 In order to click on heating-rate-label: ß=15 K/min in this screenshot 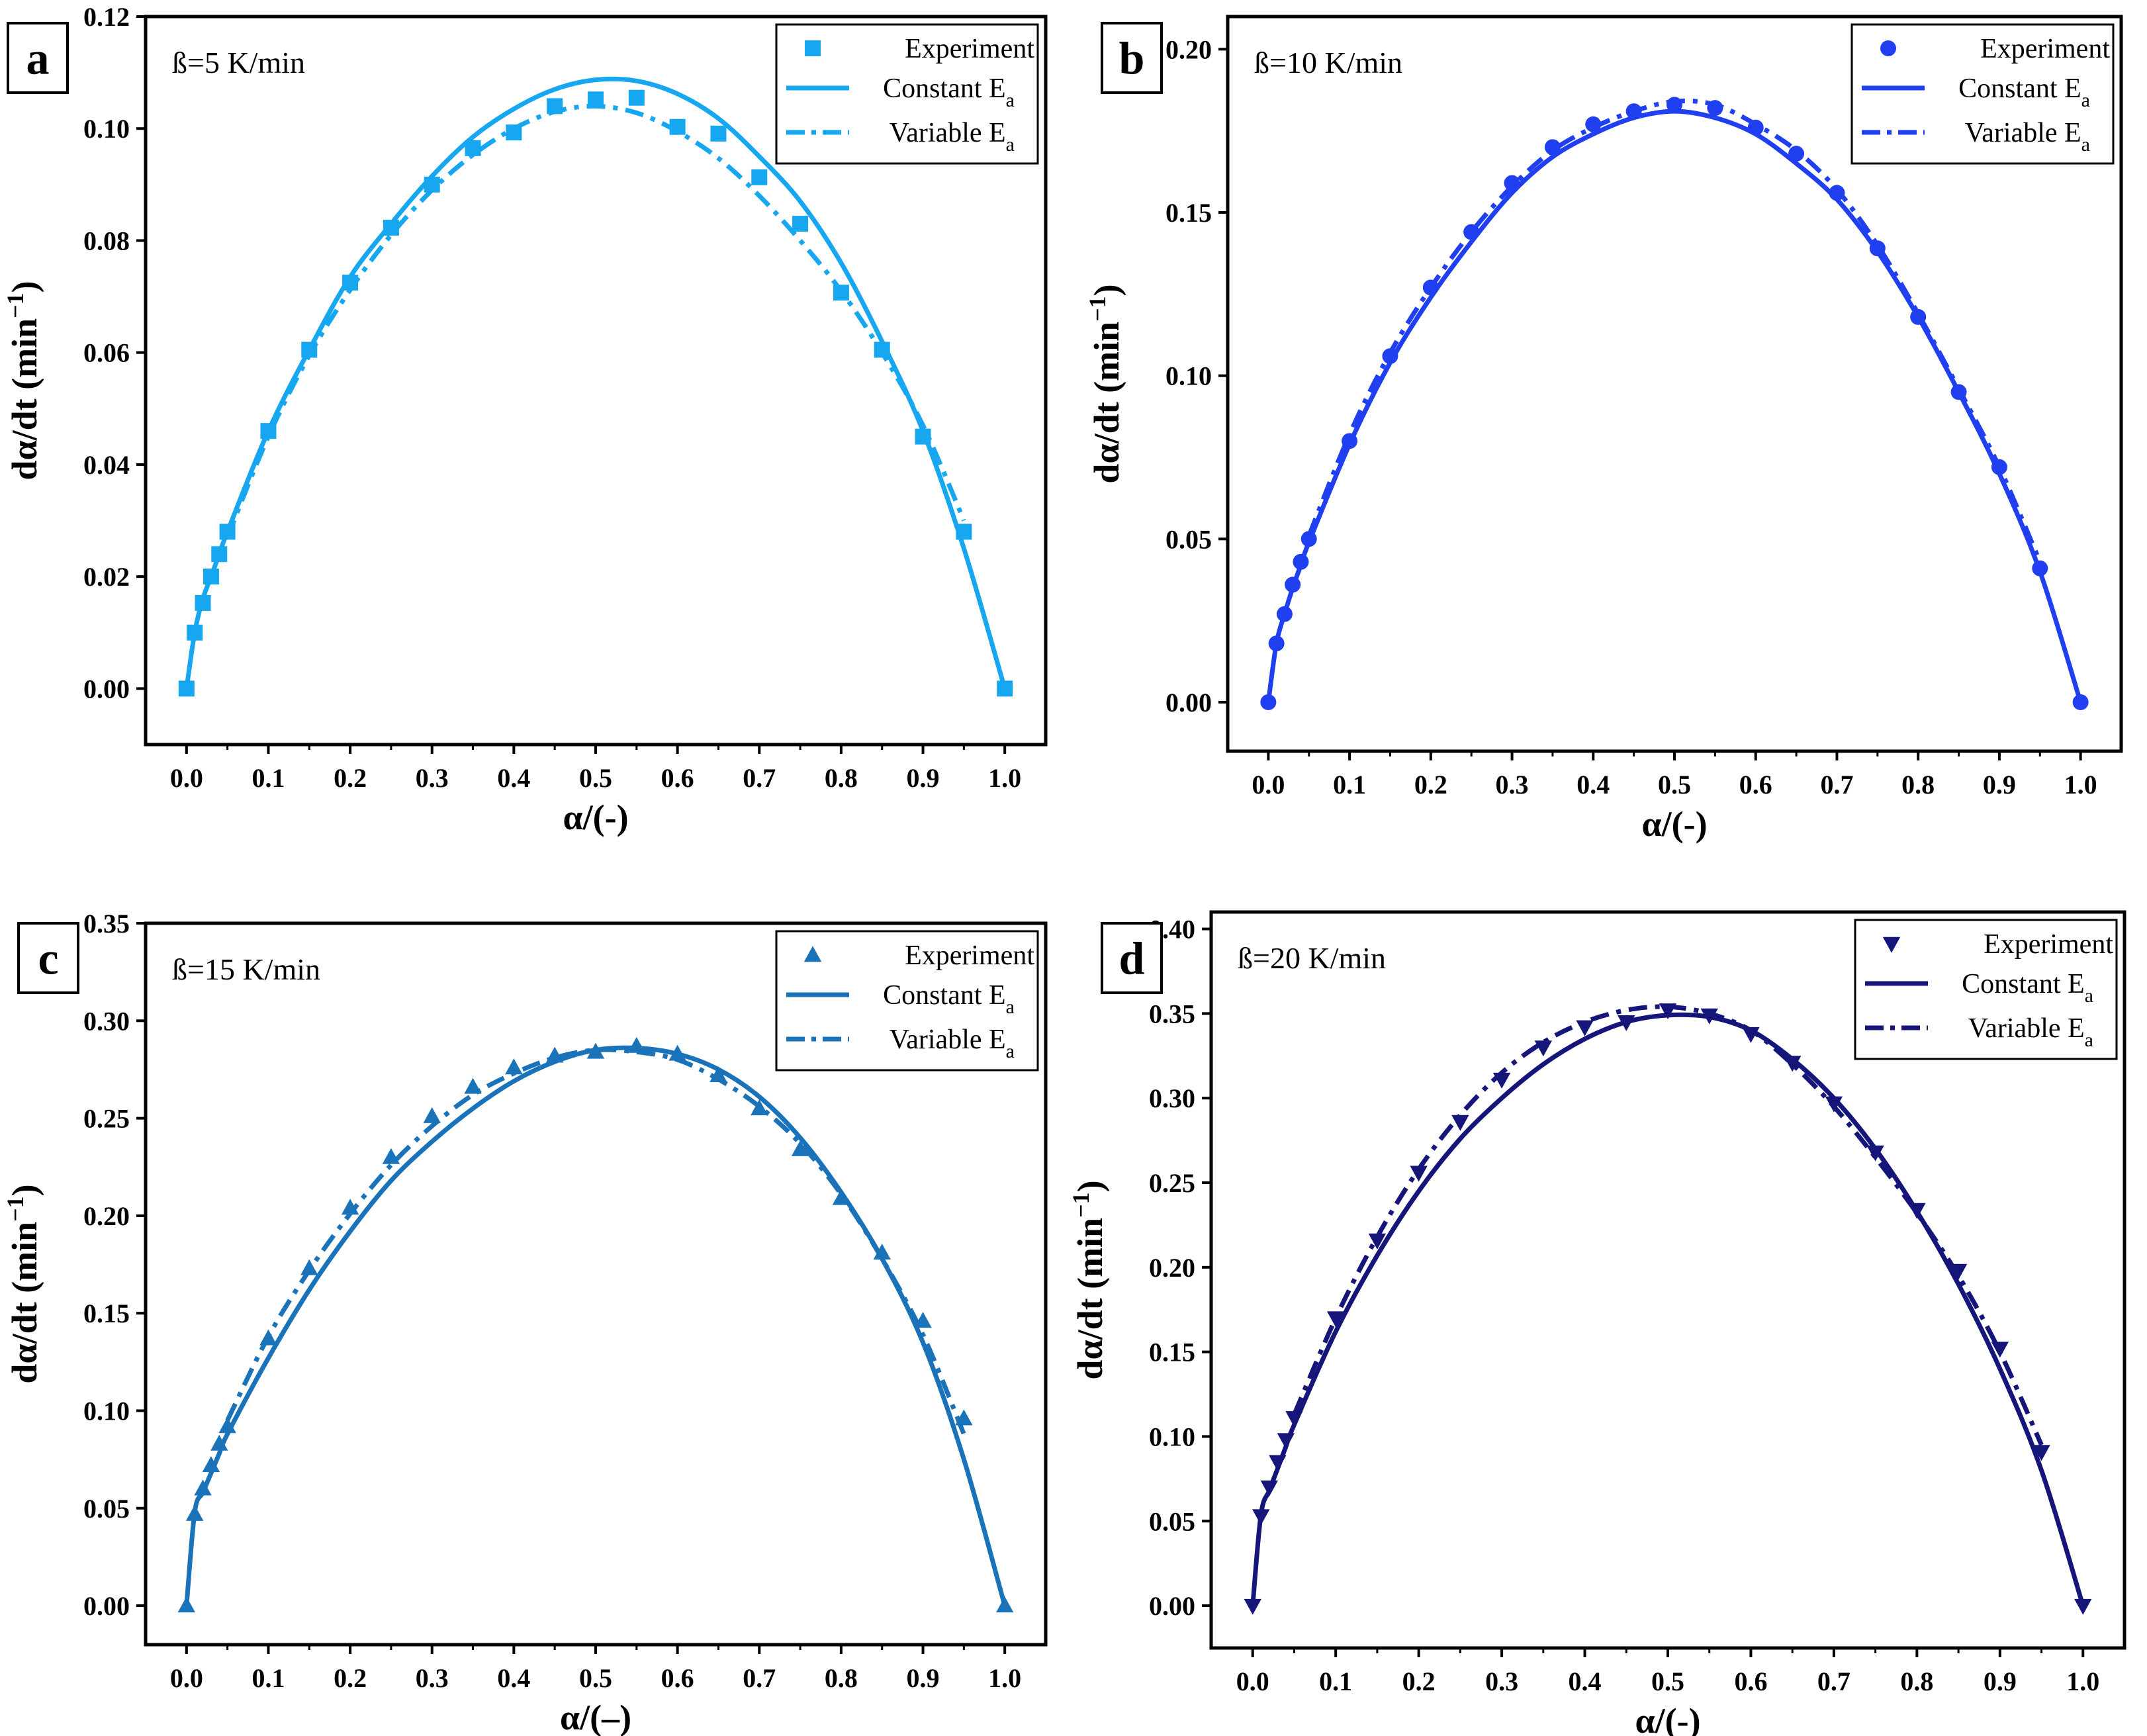, I will do `click(246, 969)`.